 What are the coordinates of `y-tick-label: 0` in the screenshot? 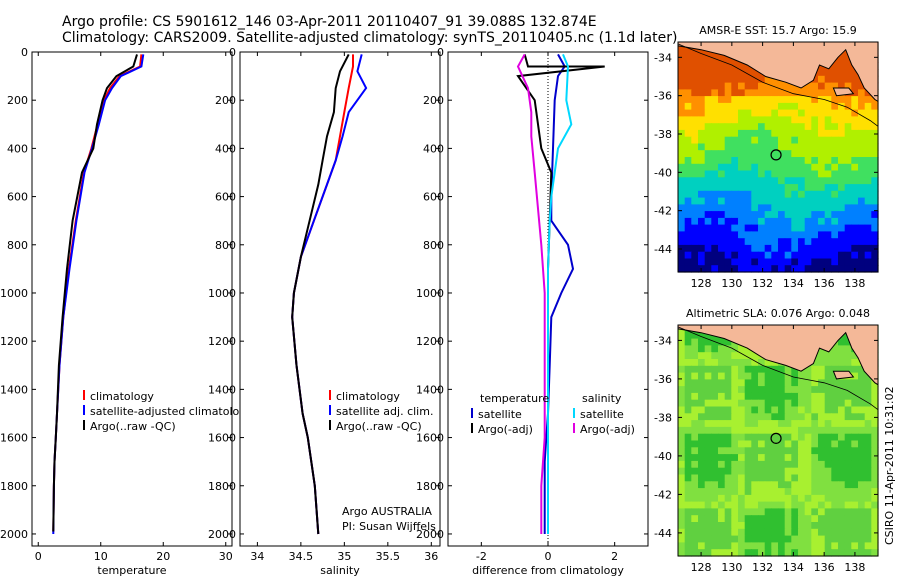 It's located at (232, 52).